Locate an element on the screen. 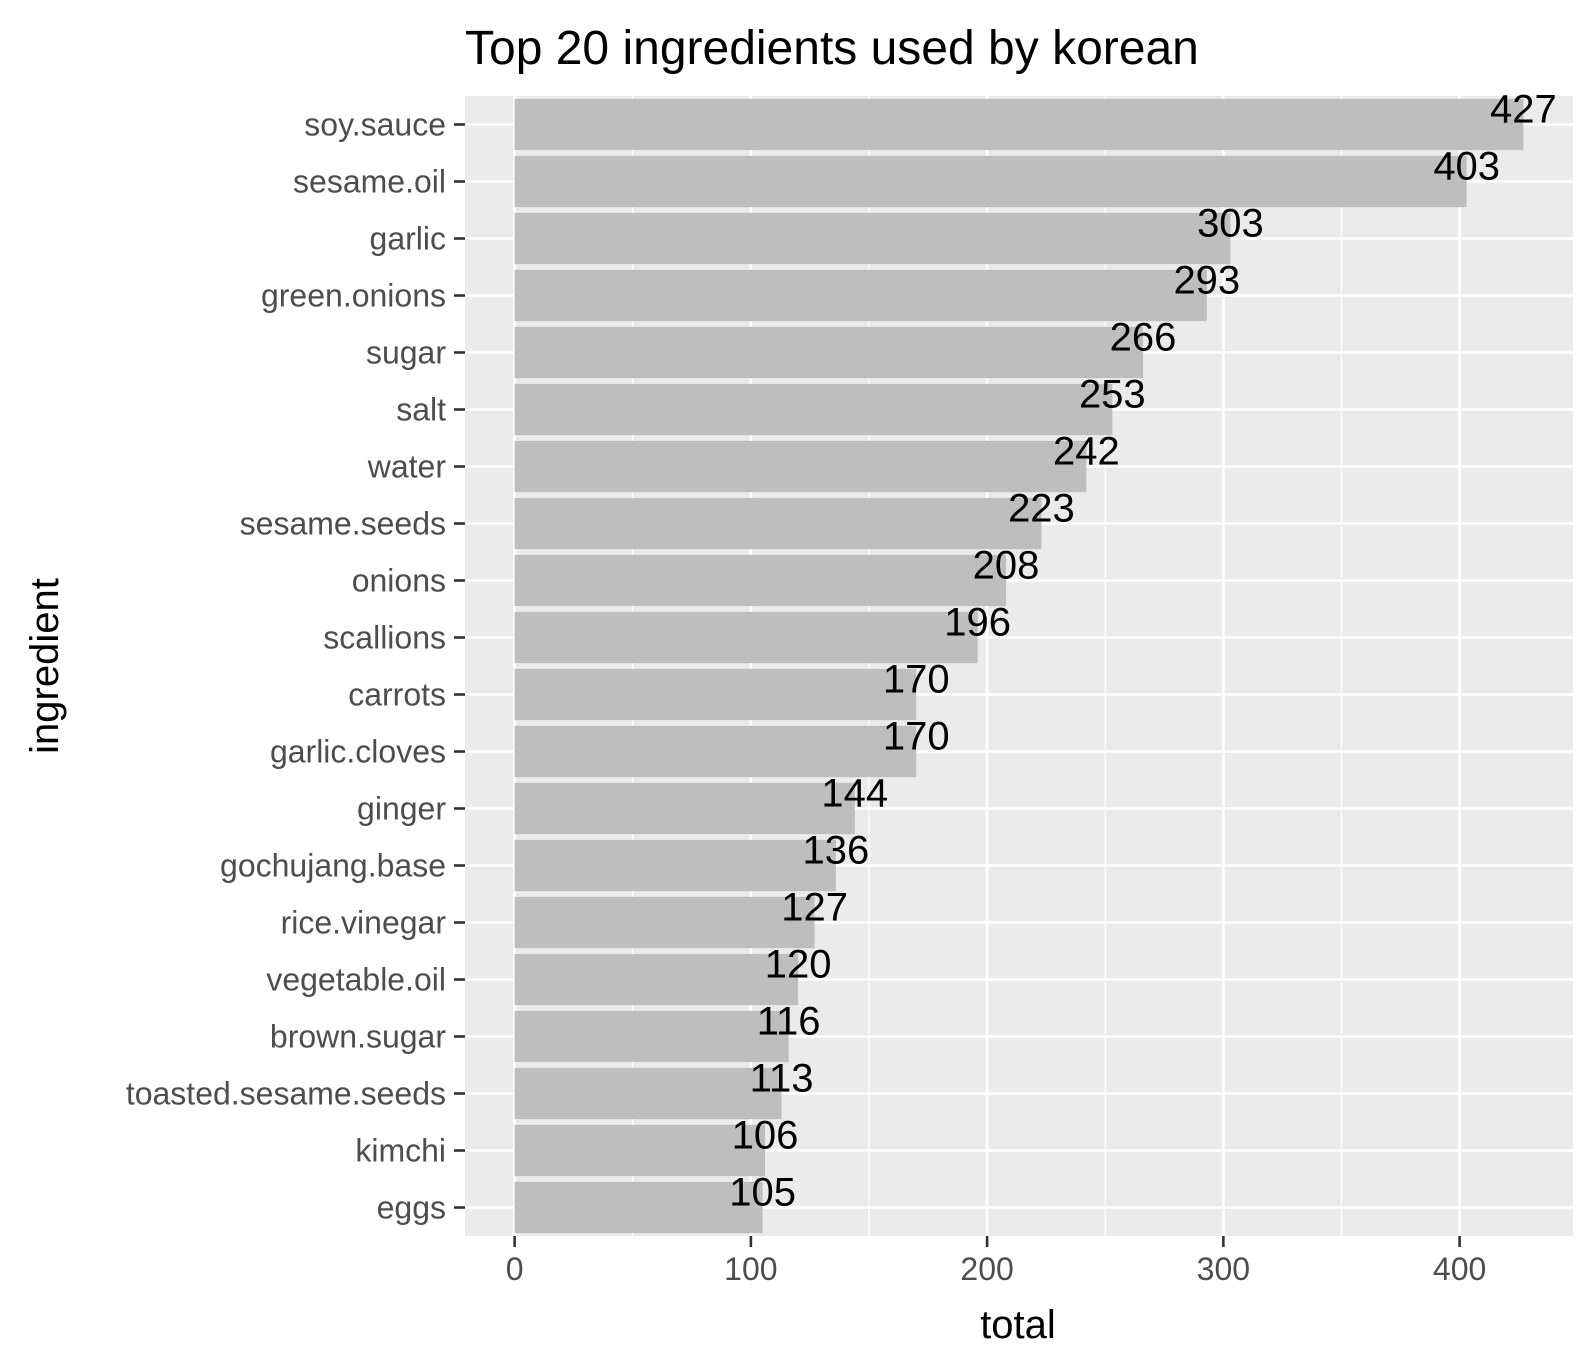 Image resolution: width=1590 pixels, height=1368 pixels. y-tick-label: rice.vinegar is located at coordinates (364, 923).